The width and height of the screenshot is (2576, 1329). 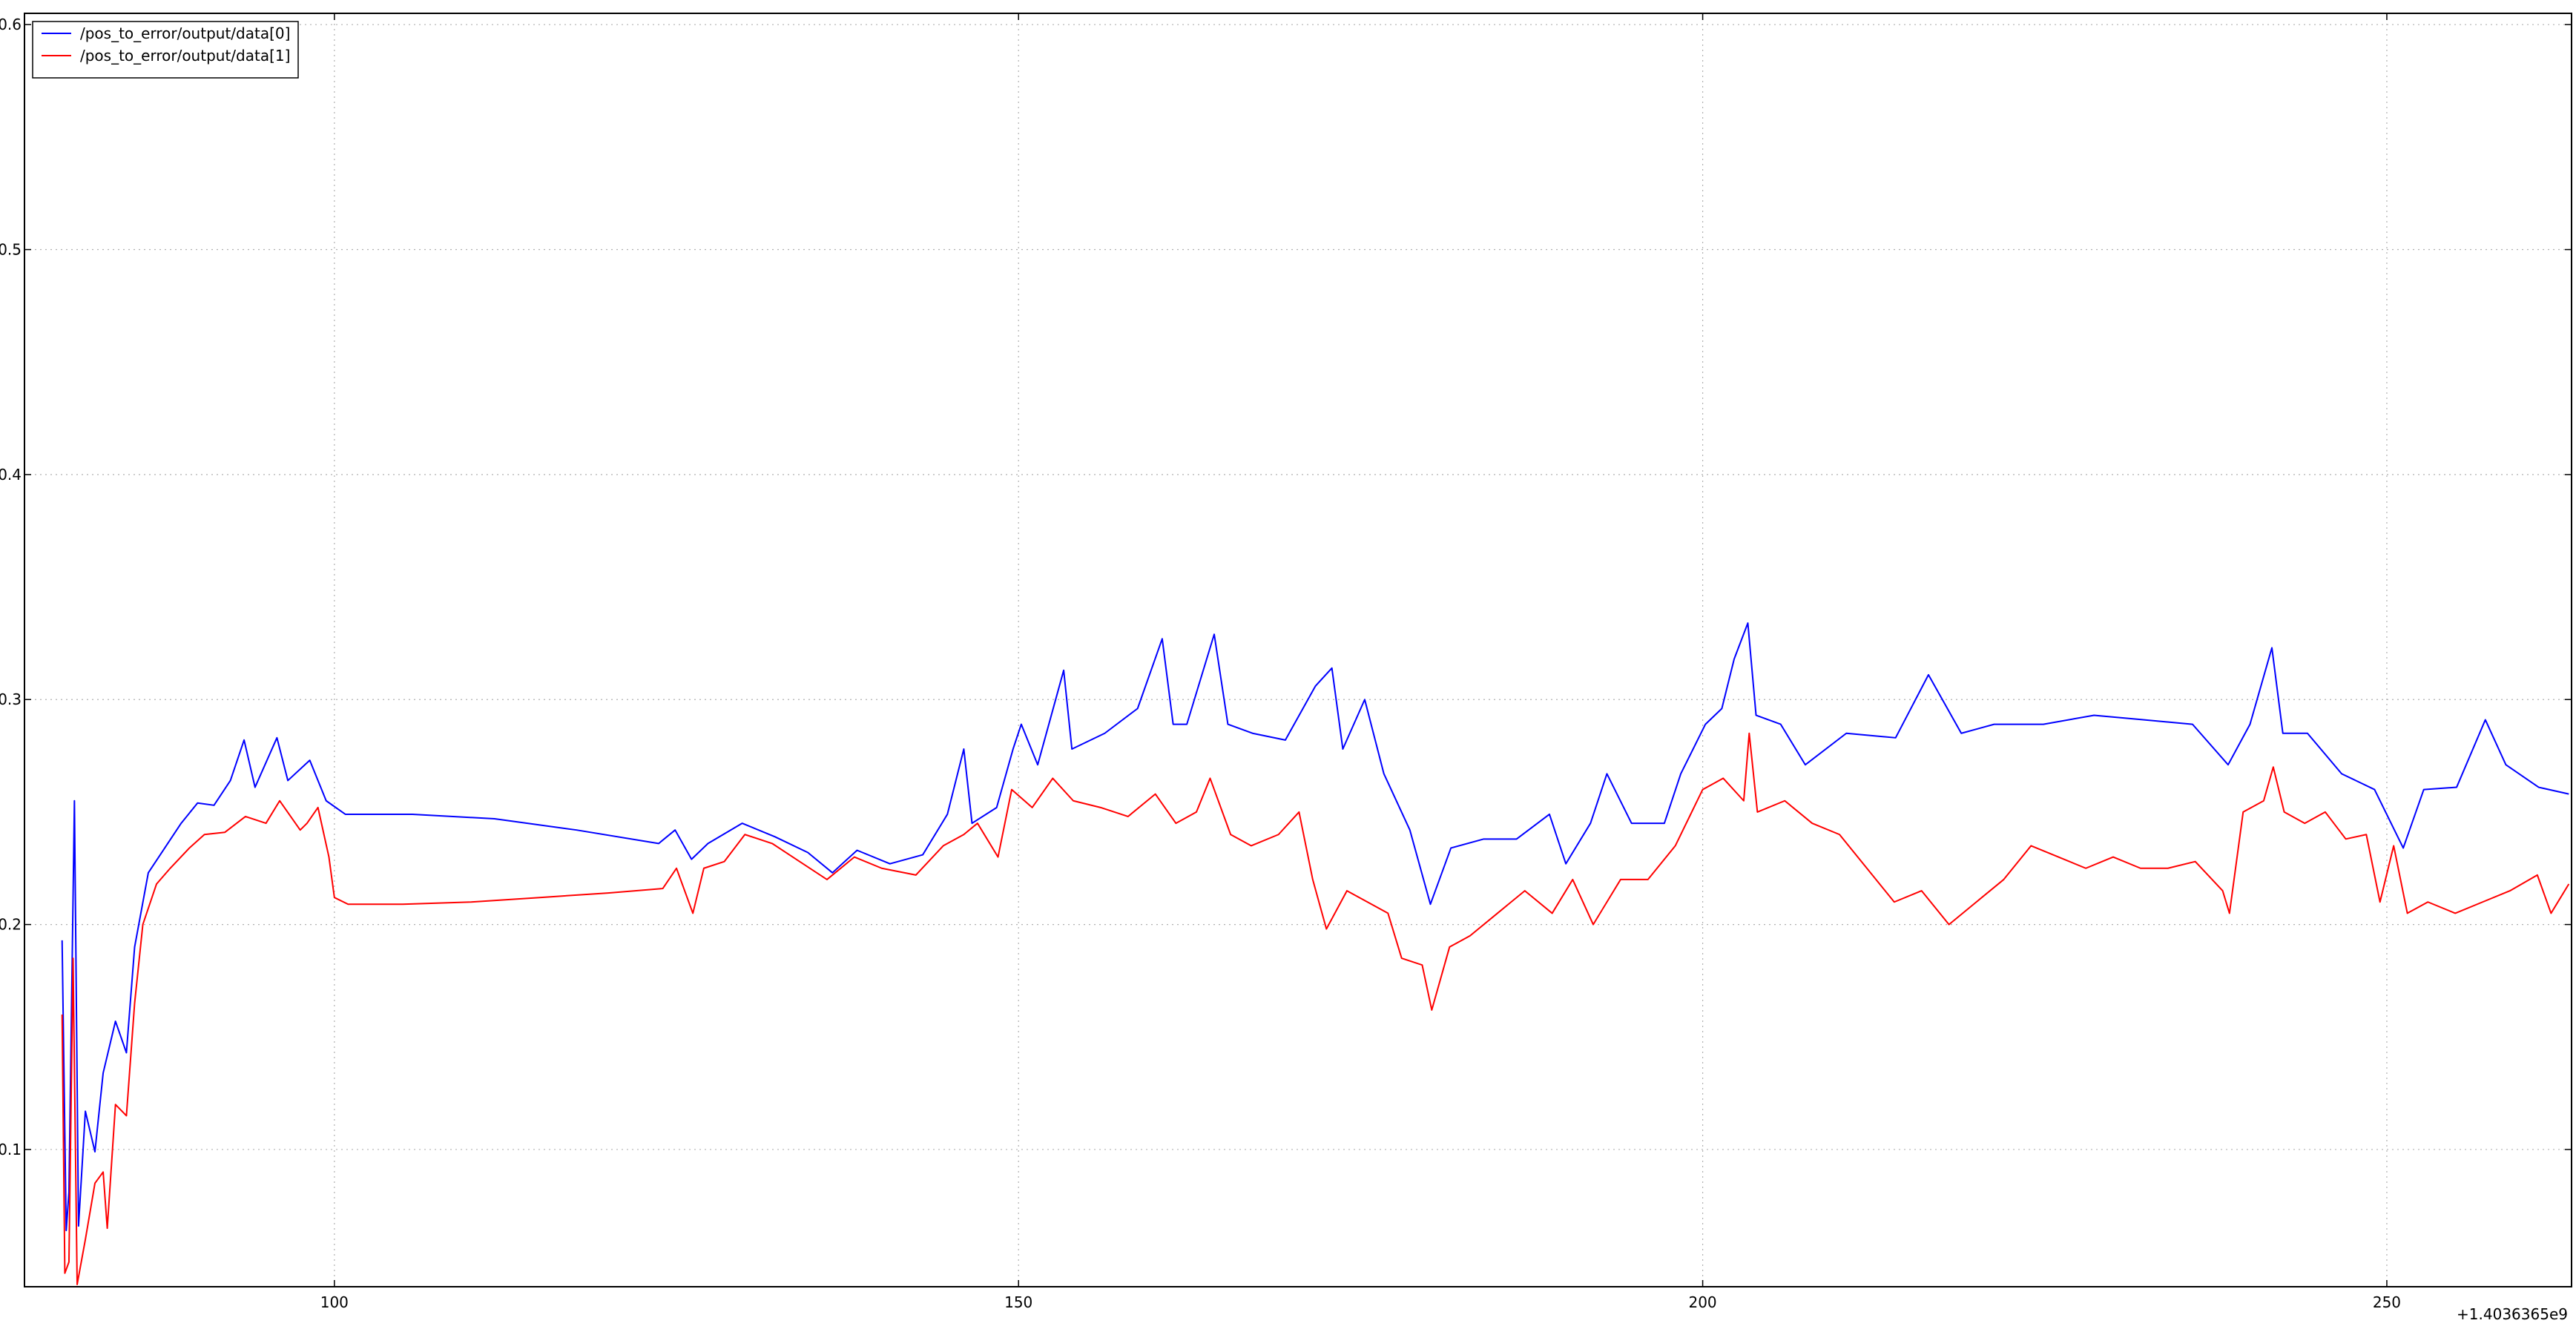 What do you see at coordinates (2513, 1314) in the screenshot?
I see `x-offset-label: +1.4036365e9` at bounding box center [2513, 1314].